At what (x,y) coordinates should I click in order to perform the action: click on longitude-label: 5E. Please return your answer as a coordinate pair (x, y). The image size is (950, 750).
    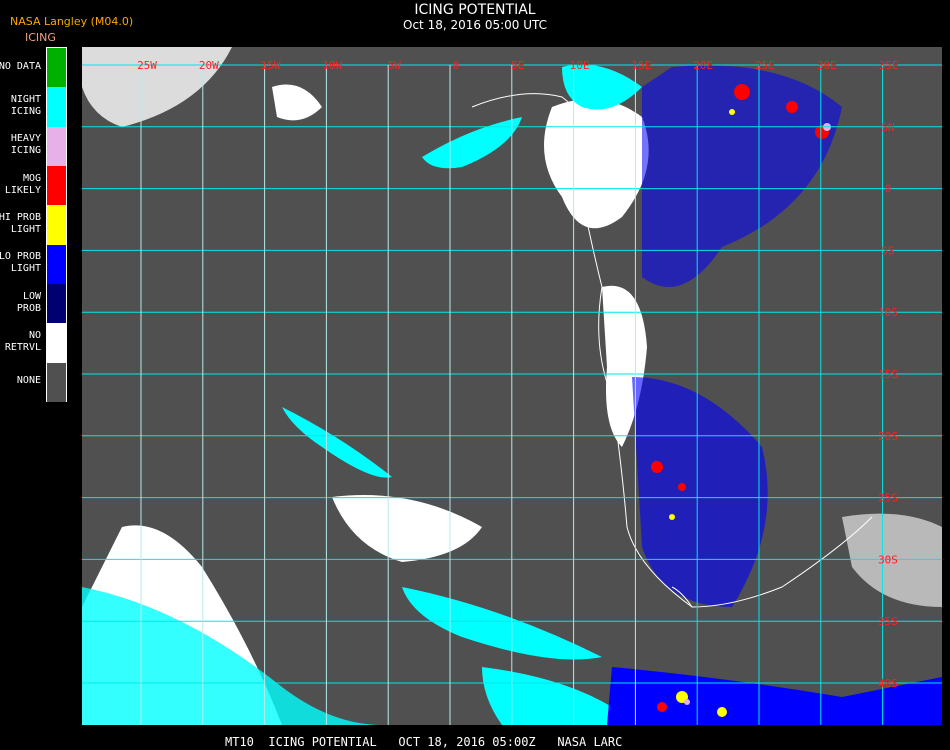
    Looking at the image, I should click on (517, 65).